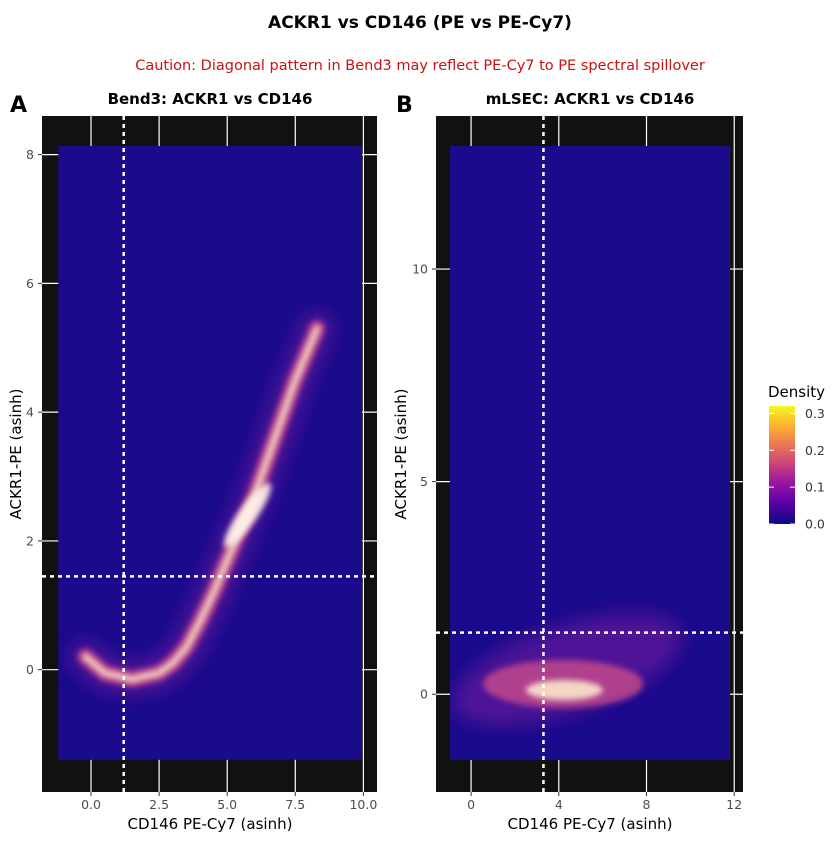 The height and width of the screenshot is (844, 840). I want to click on legend-tick-label-0: 0.3, so click(815, 413).